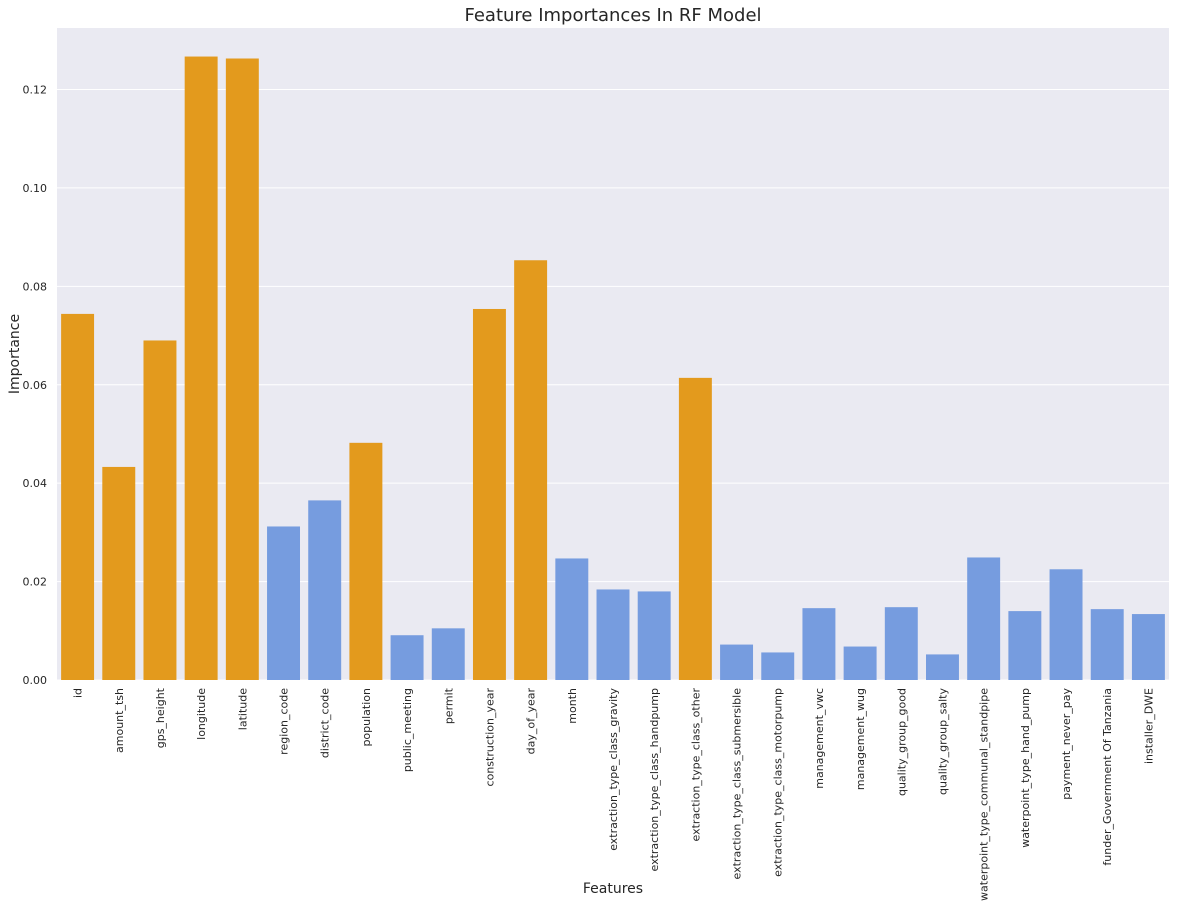 This screenshot has height=903, width=1179. I want to click on y-tick-label: 0.04, so click(35, 483).